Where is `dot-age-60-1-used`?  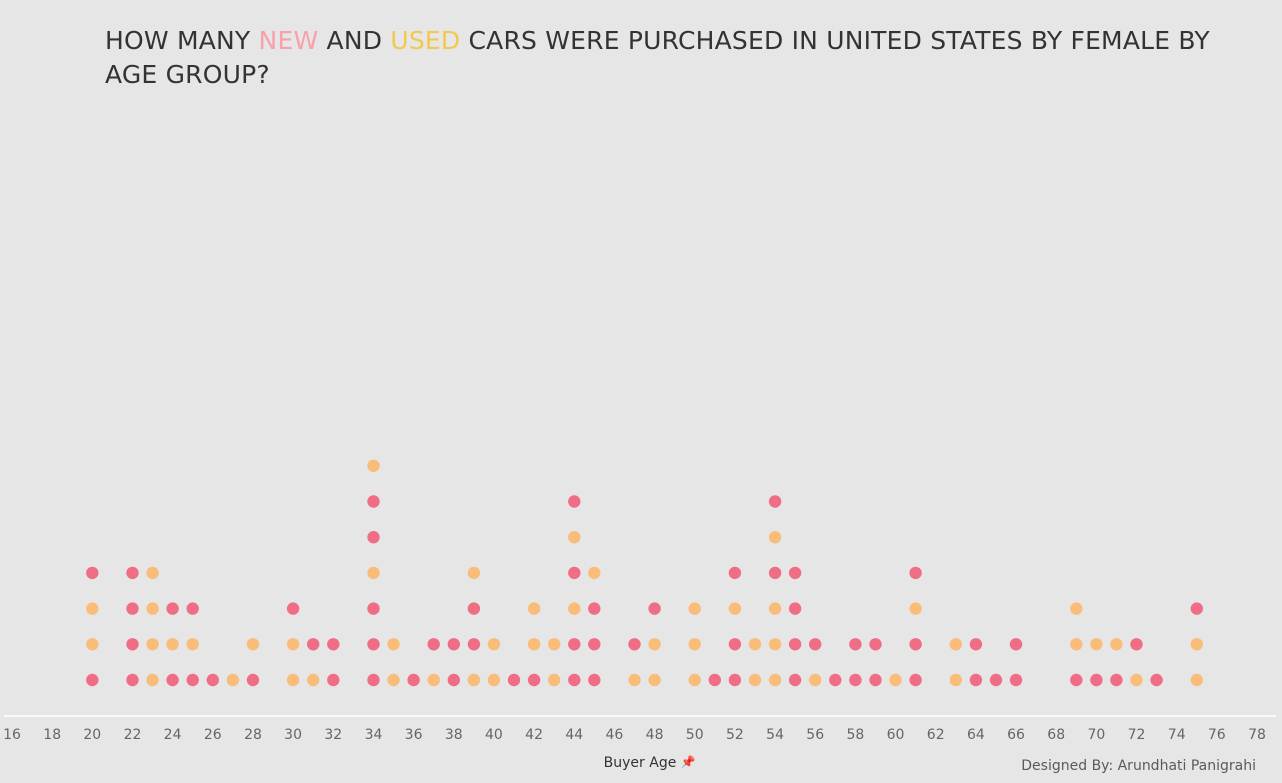
dot-age-60-1-used is located at coordinates (895, 680).